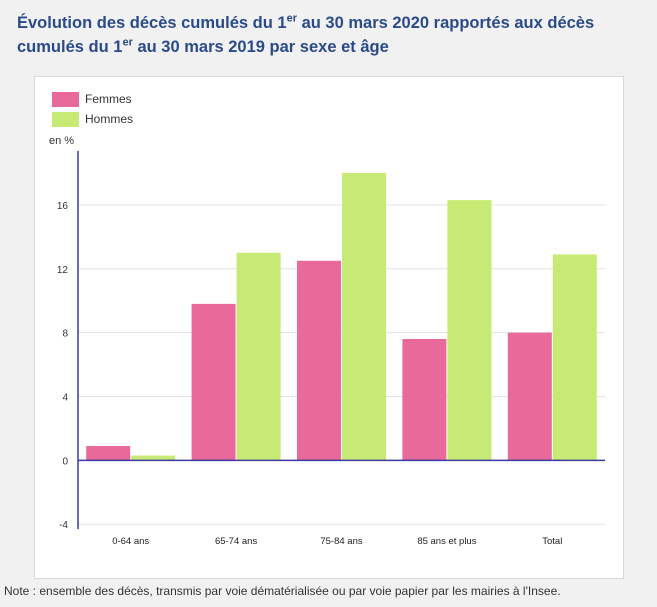 The height and width of the screenshot is (607, 657). Describe the element at coordinates (63, 525) in the screenshot. I see `y-tick-label: -4` at that location.